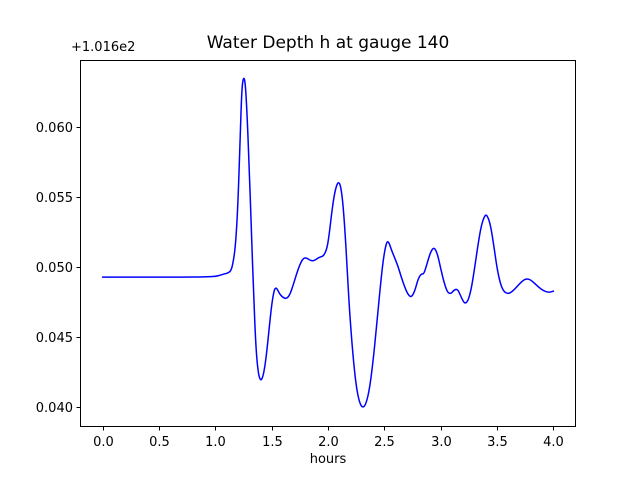 This screenshot has width=640, height=480. Describe the element at coordinates (272, 442) in the screenshot. I see `x-tick-label: 1.5` at that location.